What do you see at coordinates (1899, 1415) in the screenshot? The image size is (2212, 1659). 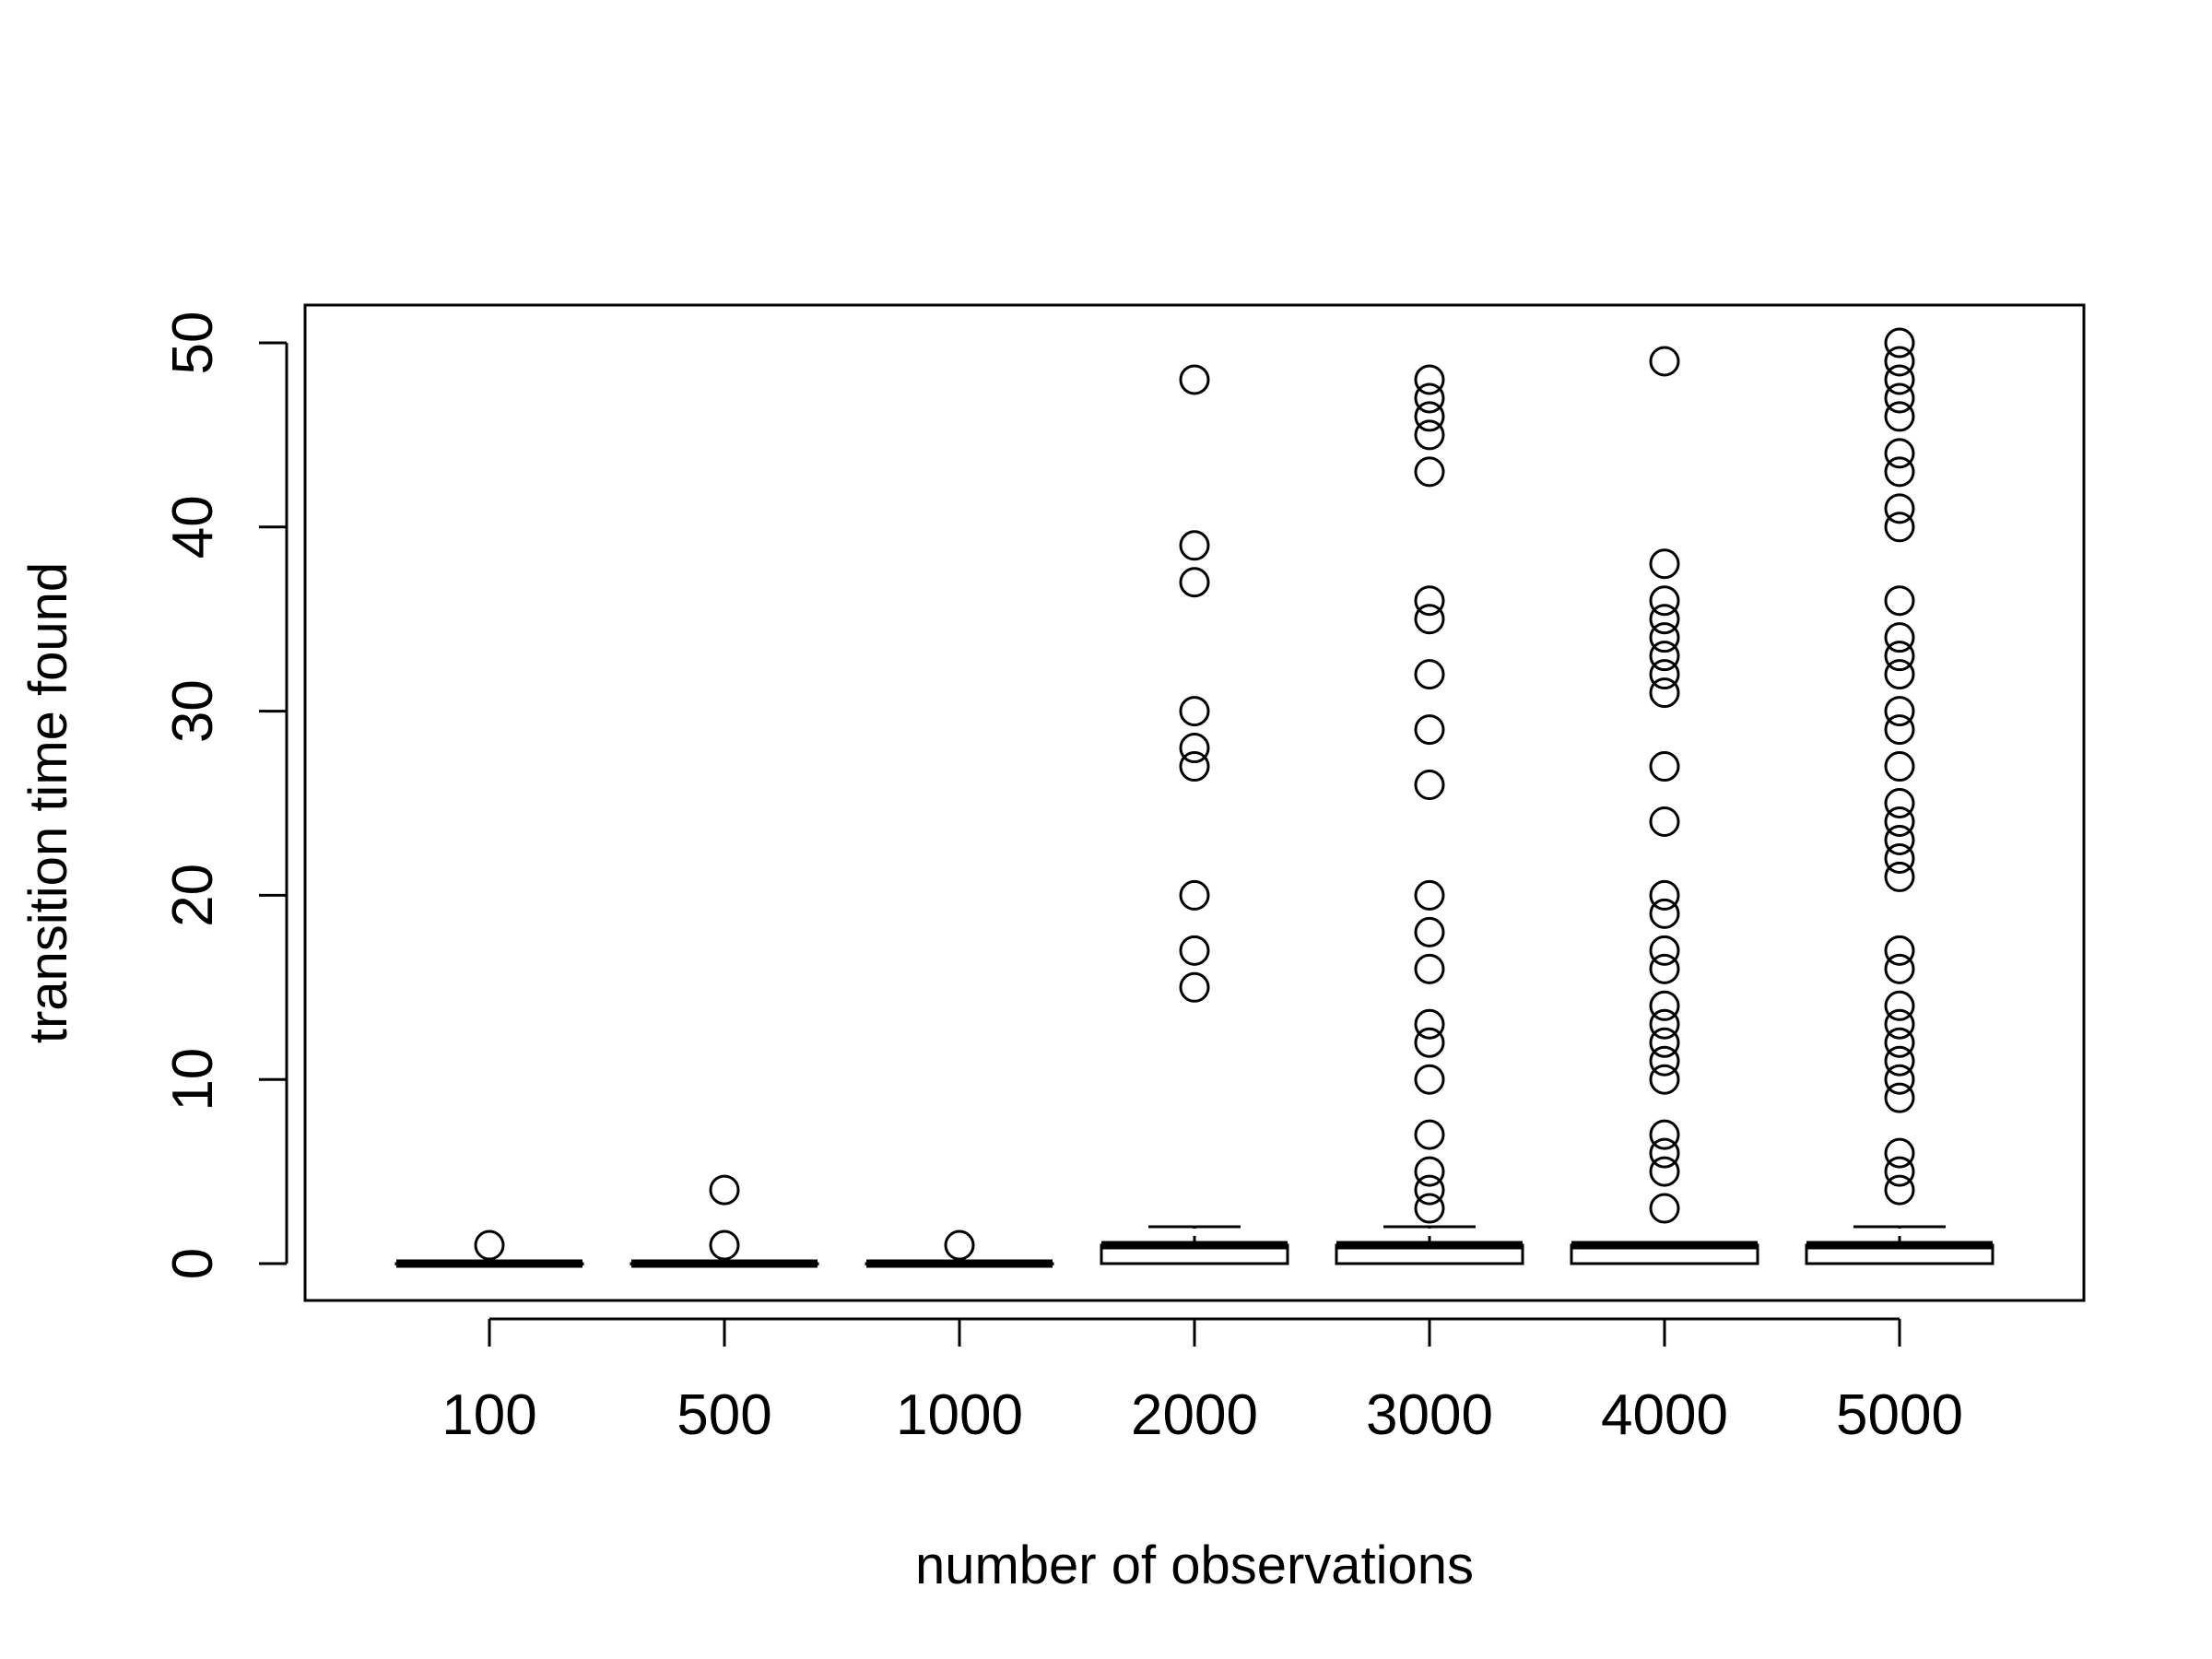 I see `x-tick-label: 5000` at bounding box center [1899, 1415].